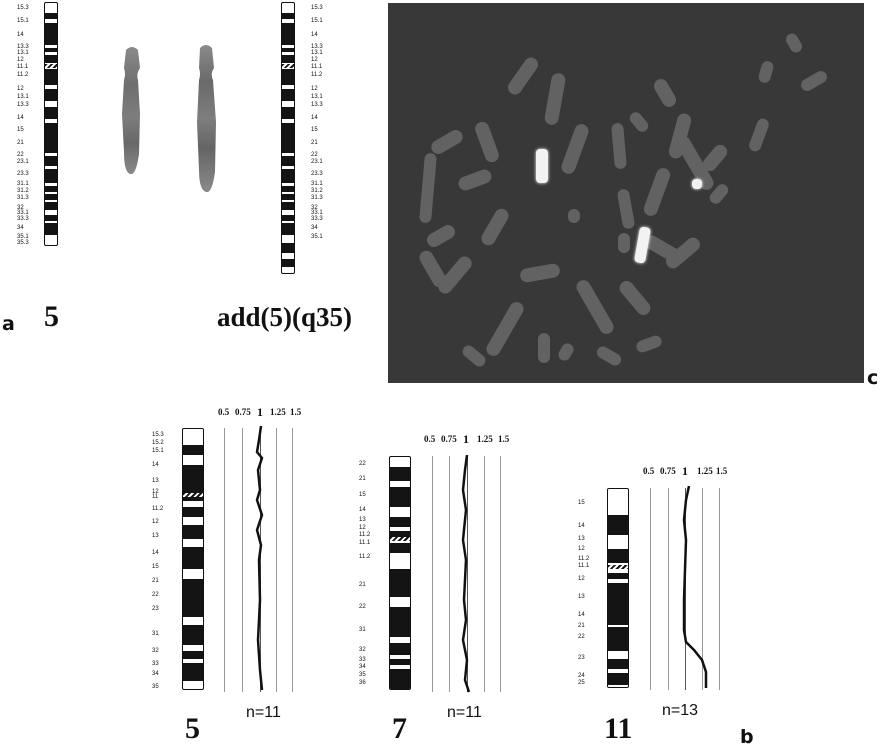 The height and width of the screenshot is (748, 880). I want to click on panel-b-label: b, so click(747, 737).